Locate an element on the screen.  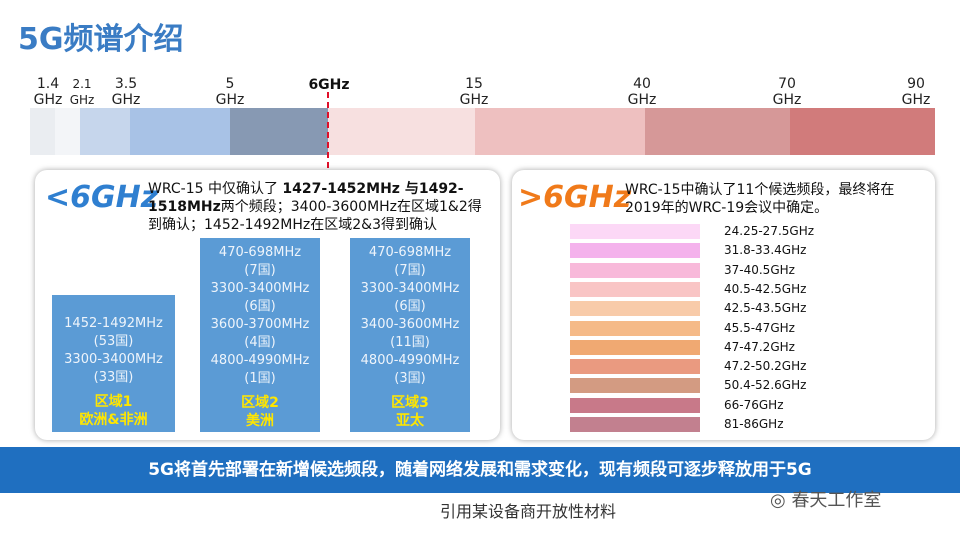
badge: >6GHz is located at coordinates (575, 197).